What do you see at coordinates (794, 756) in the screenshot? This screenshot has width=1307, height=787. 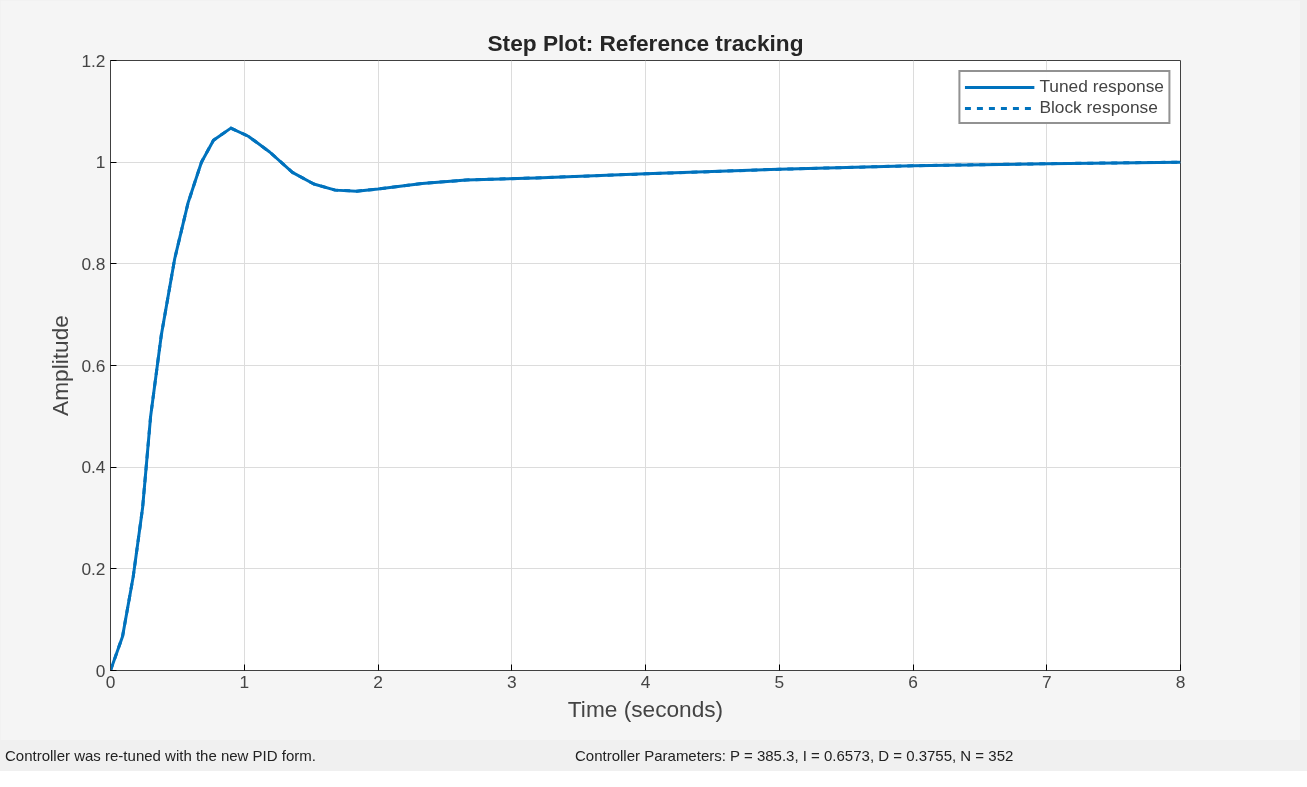 I see `text: Controller Parameters: P = 385.3, I = 0.6573, D = 0.3755, N = 352` at bounding box center [794, 756].